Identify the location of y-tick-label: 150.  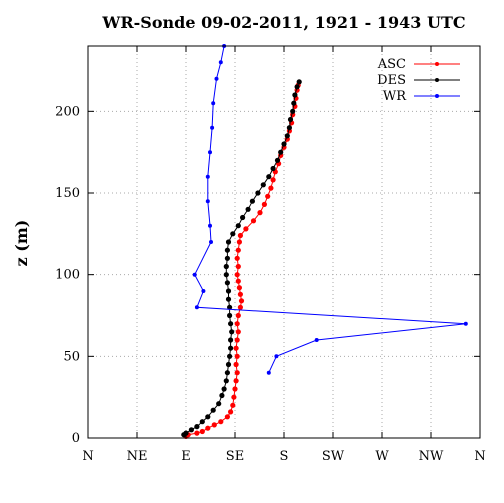
(67, 193).